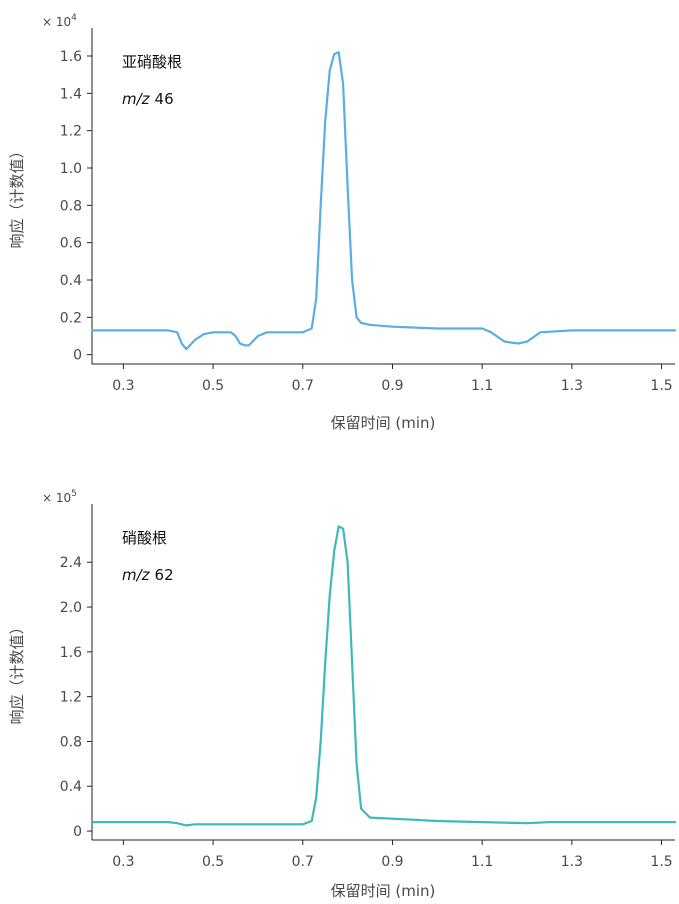  What do you see at coordinates (71, 244) in the screenshot?
I see `y-tick-label: 0.6` at bounding box center [71, 244].